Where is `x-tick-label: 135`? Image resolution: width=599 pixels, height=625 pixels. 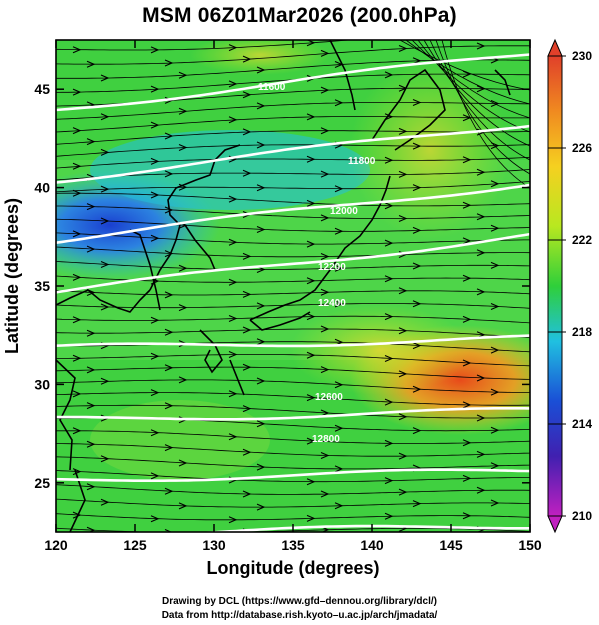
x-tick-label: 135 is located at coordinates (293, 545).